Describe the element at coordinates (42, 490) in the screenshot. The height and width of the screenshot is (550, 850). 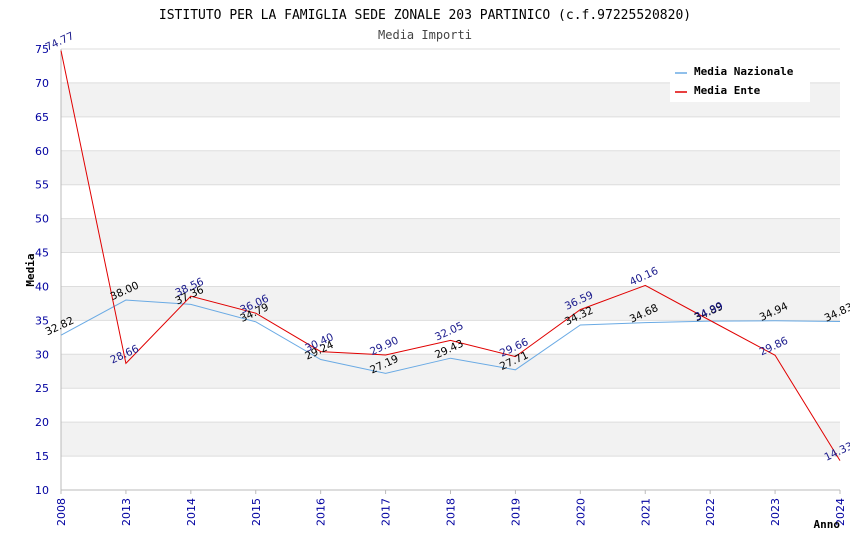
I see `y-tick-label: 10` at that location.